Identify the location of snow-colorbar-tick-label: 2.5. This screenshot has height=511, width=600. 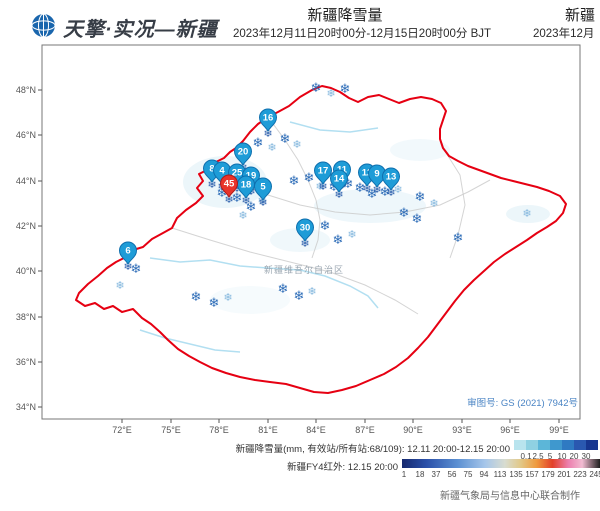
(538, 456).